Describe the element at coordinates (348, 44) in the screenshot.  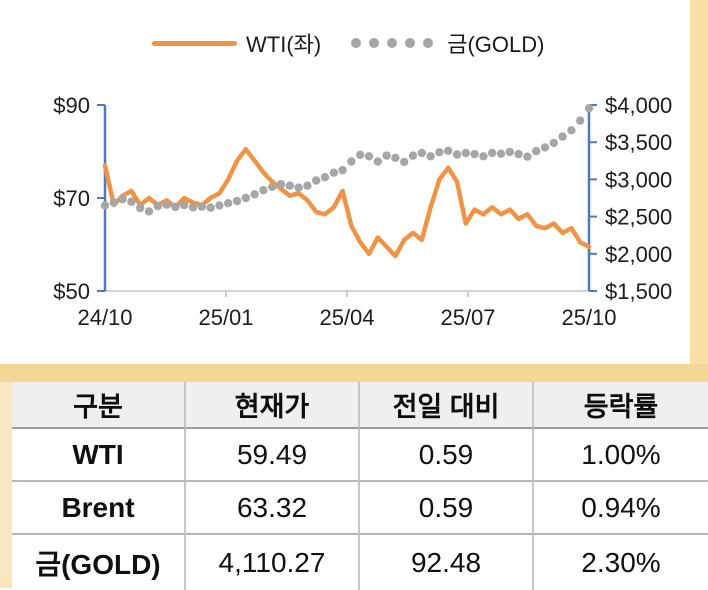
I see `chart-legend: WTI(좌) 금(GOLD)` at that location.